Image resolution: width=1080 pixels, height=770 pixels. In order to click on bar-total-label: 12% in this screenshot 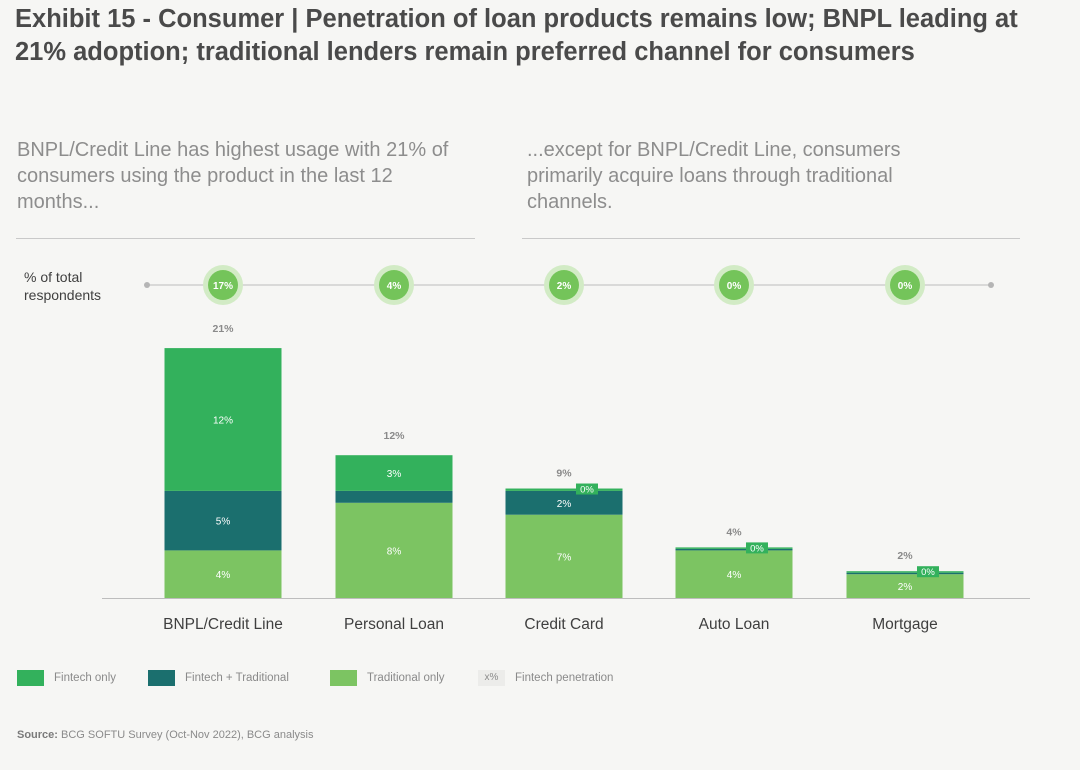, I will do `click(394, 436)`.